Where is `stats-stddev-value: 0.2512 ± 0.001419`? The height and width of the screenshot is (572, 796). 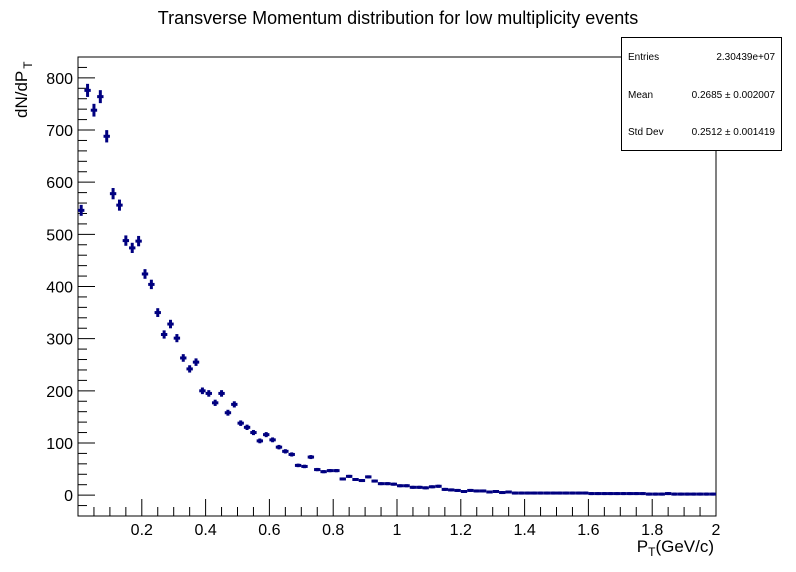 stats-stddev-value: 0.2512 ± 0.001419 is located at coordinates (733, 132).